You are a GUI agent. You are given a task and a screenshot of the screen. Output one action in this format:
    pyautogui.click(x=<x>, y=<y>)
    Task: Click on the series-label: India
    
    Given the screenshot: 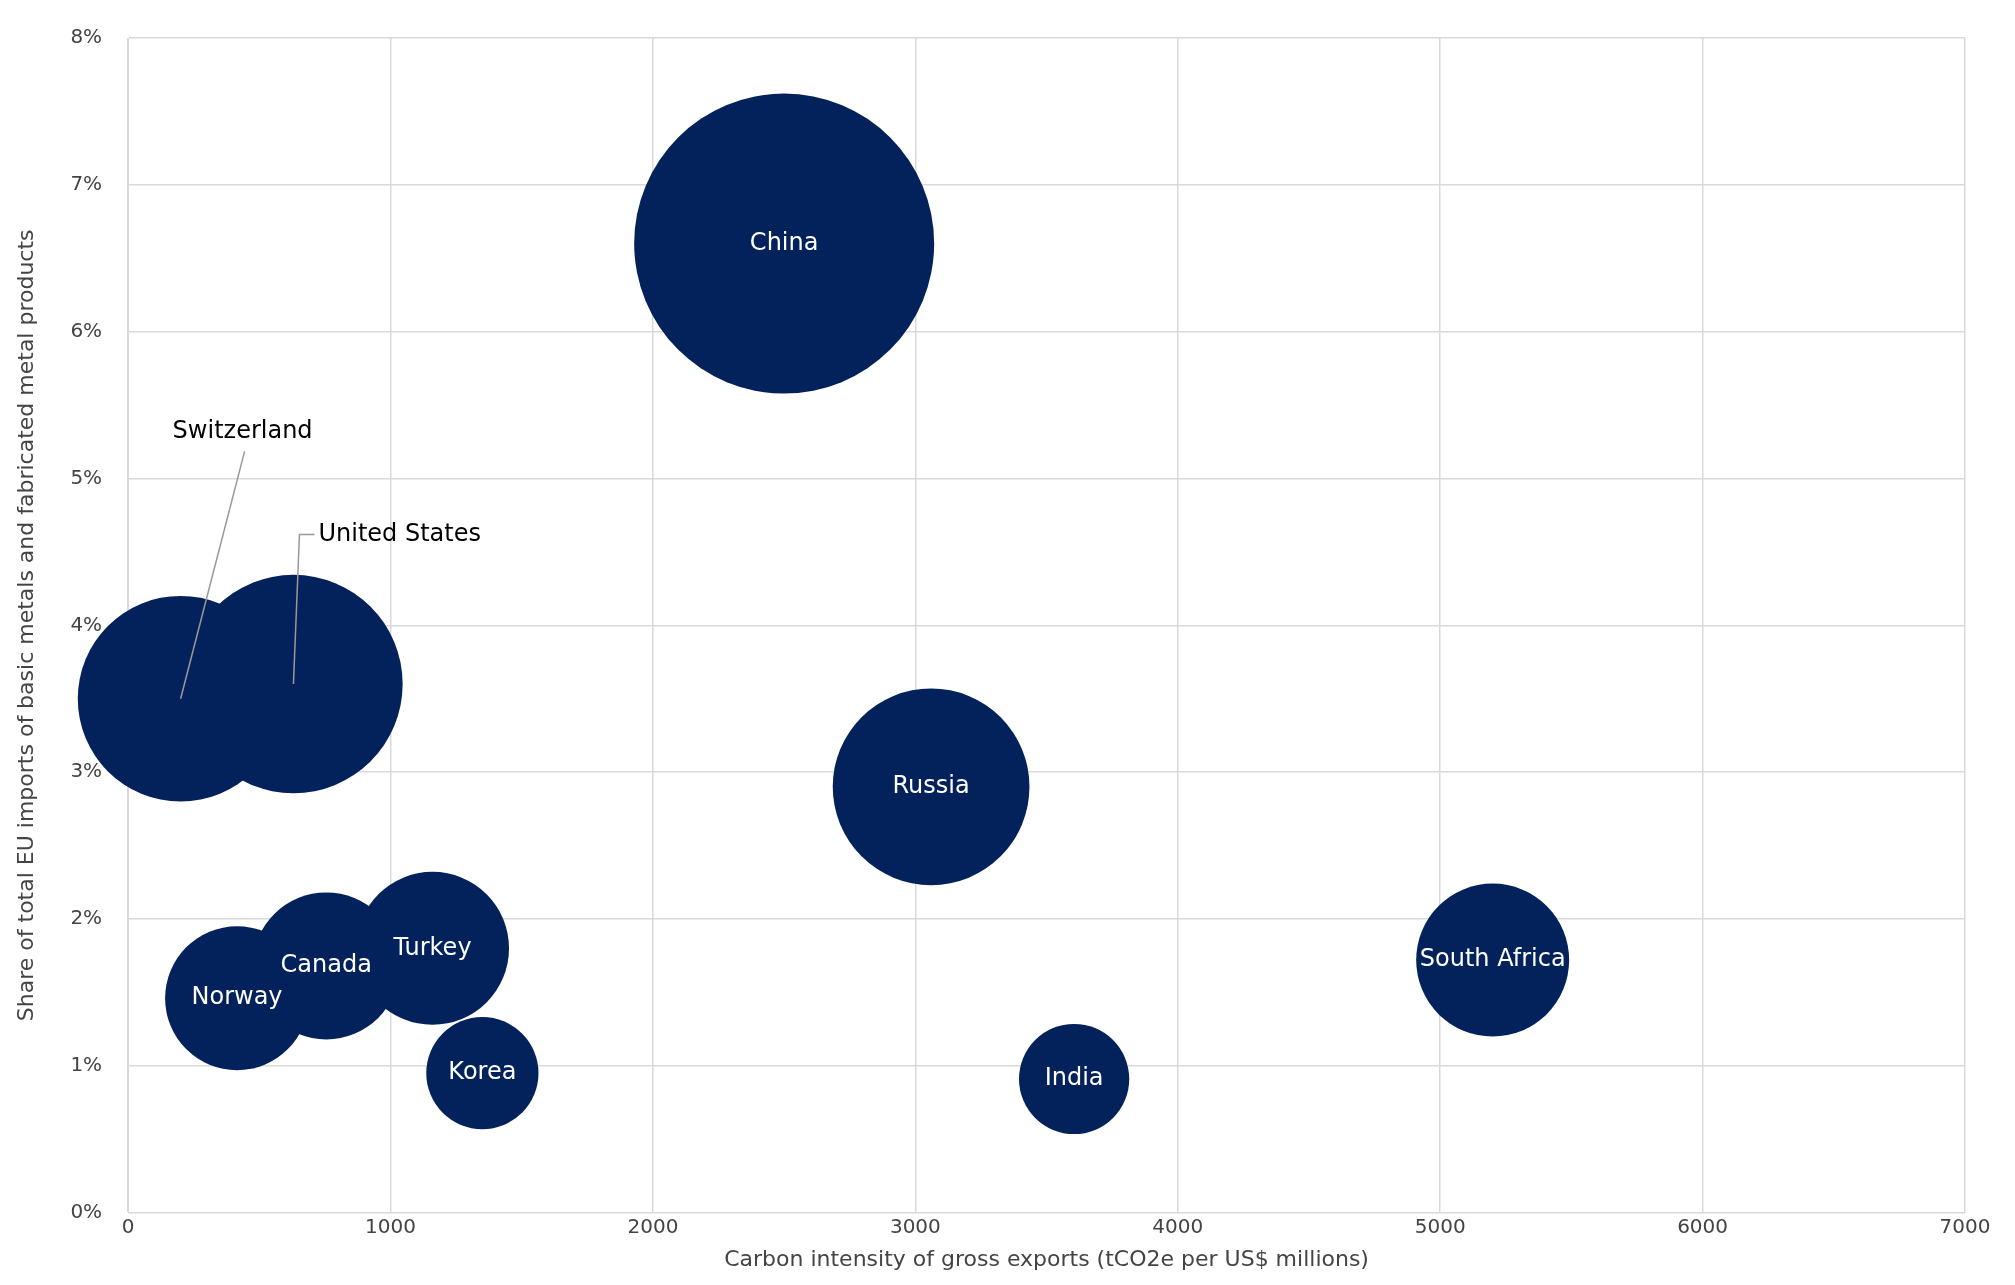 What is the action you would take?
    pyautogui.click(x=1074, y=1077)
    